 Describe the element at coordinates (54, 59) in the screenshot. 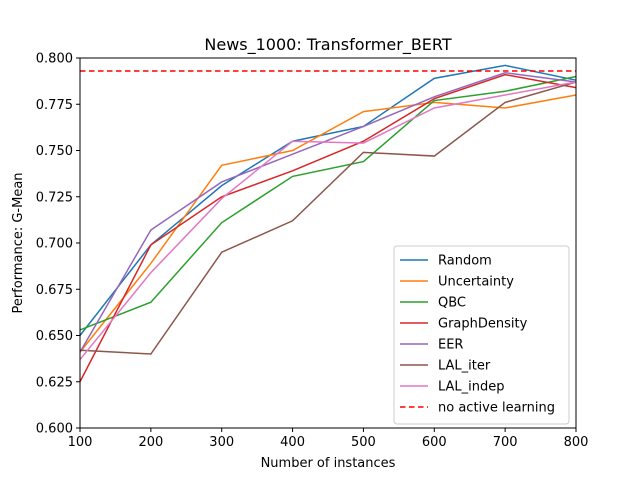

I see `y-tick-label: 0.800` at that location.